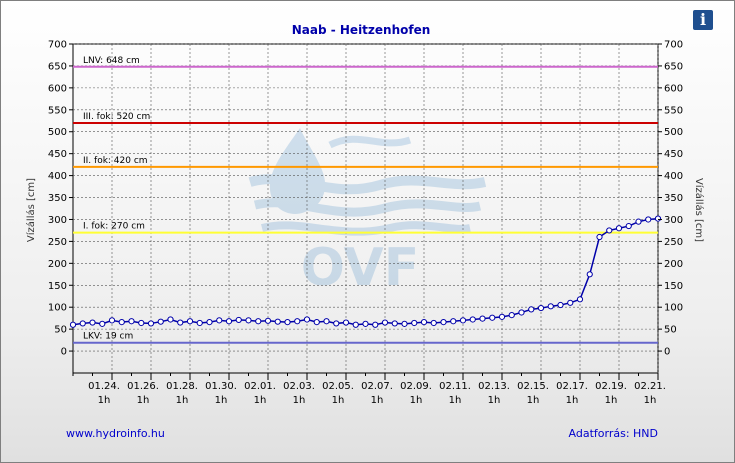  I want to click on y-axis-left-title: Vízállás [cm], so click(31, 210).